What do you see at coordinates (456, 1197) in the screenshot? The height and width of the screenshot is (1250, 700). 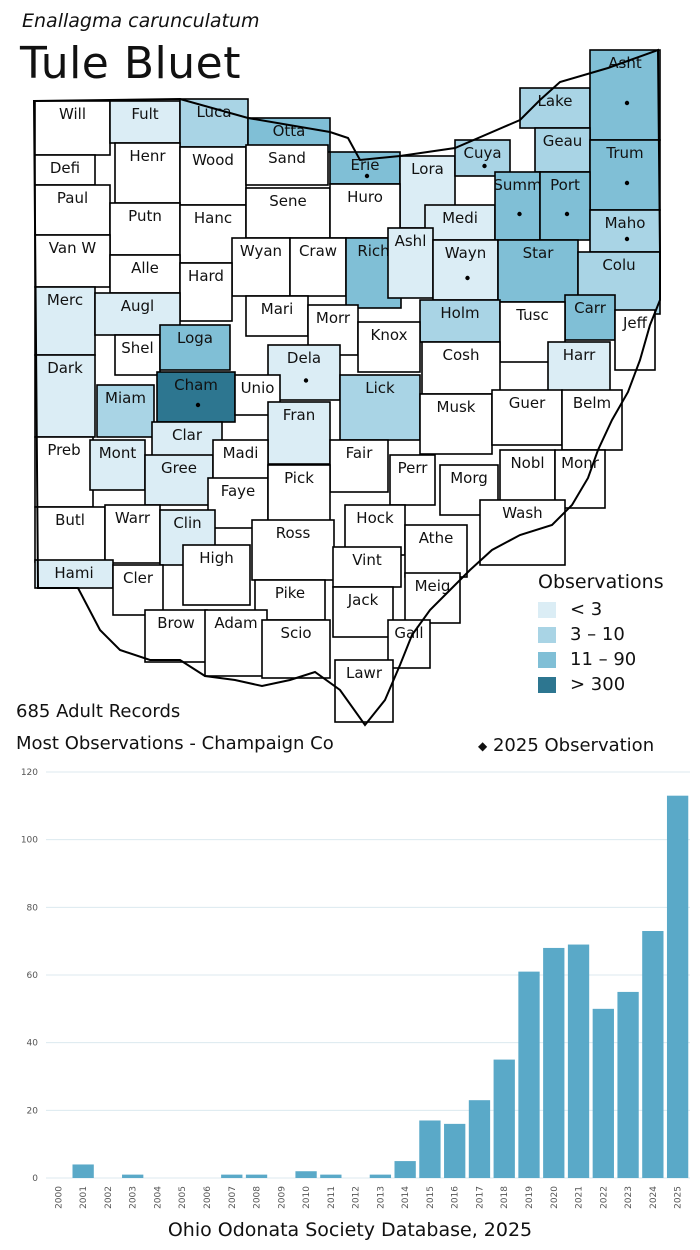 I see `x-tick-label: 2016` at bounding box center [456, 1197].